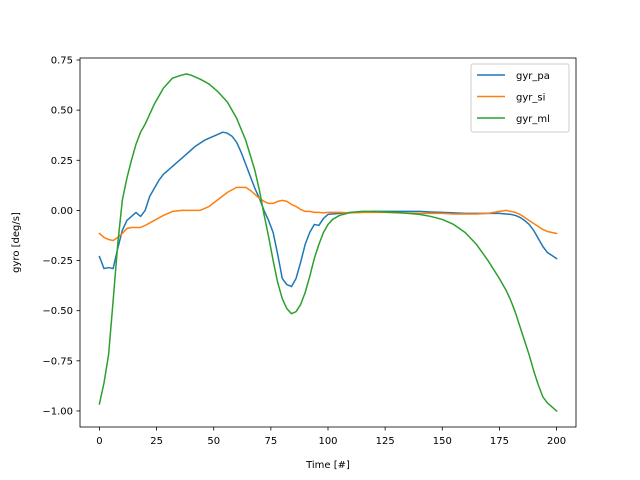 This screenshot has height=480, width=640. What do you see at coordinates (270, 441) in the screenshot?
I see `x-tick-label: 75` at bounding box center [270, 441].